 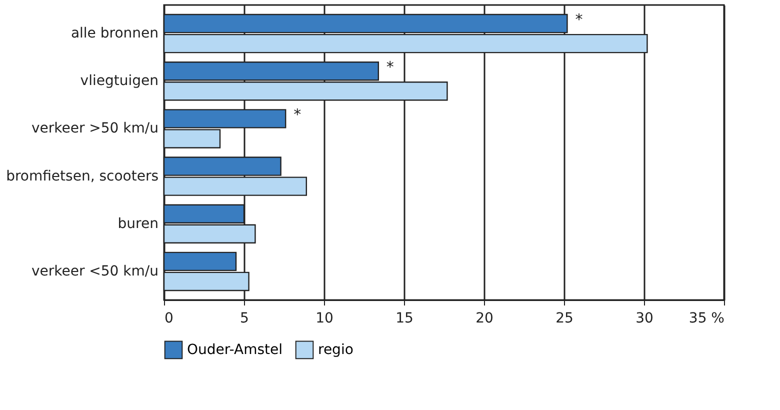 What do you see at coordinates (114, 34) in the screenshot?
I see `y-tick-label: alle bronnen` at bounding box center [114, 34].